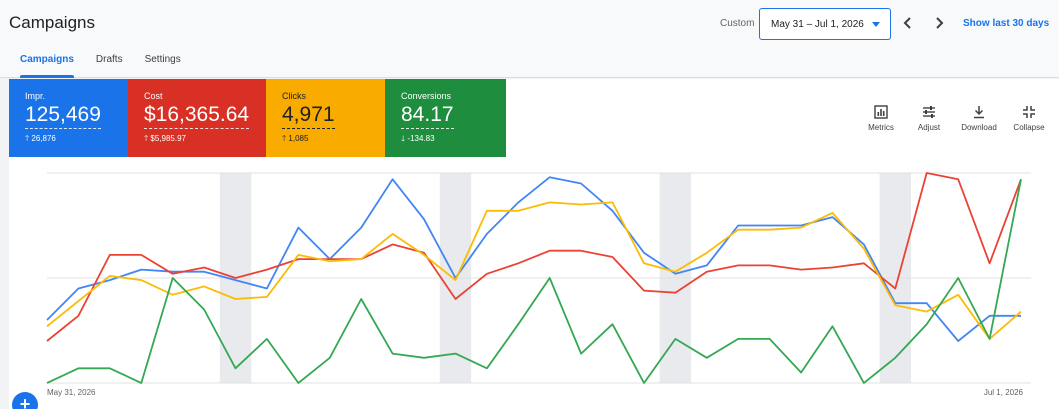 The width and height of the screenshot is (1059, 409). I want to click on metrics-button: Metrics, so click(881, 118).